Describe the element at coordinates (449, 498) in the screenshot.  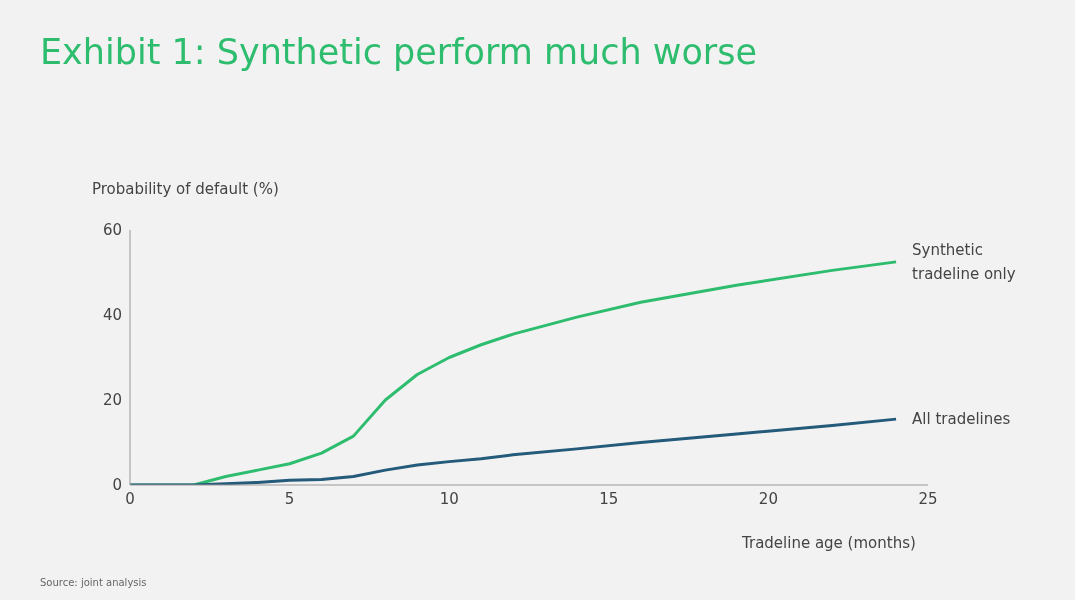
I see `x-tick-label: 10` at that location.